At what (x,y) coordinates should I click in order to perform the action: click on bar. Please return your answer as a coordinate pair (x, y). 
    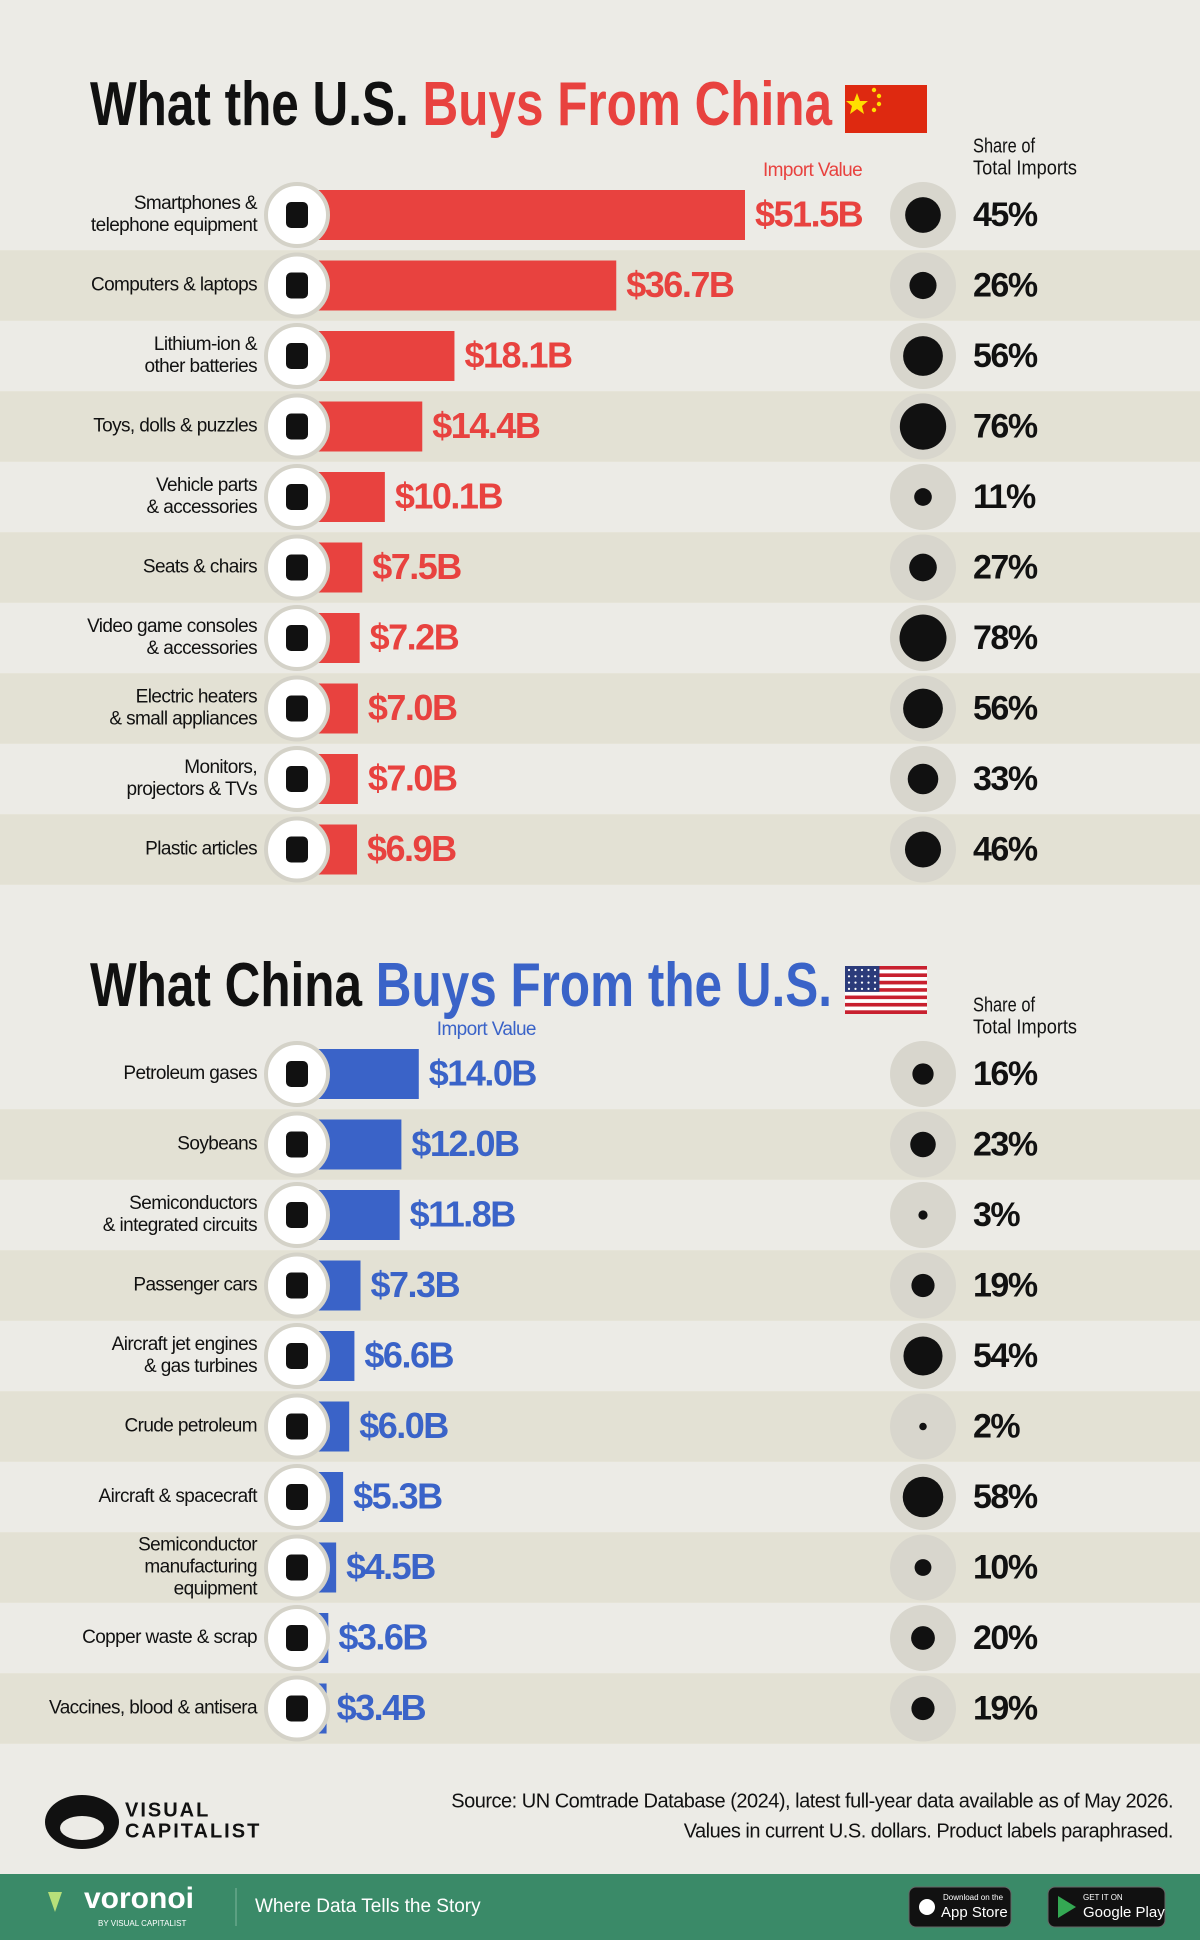
    Looking at the image, I should click on (457, 285).